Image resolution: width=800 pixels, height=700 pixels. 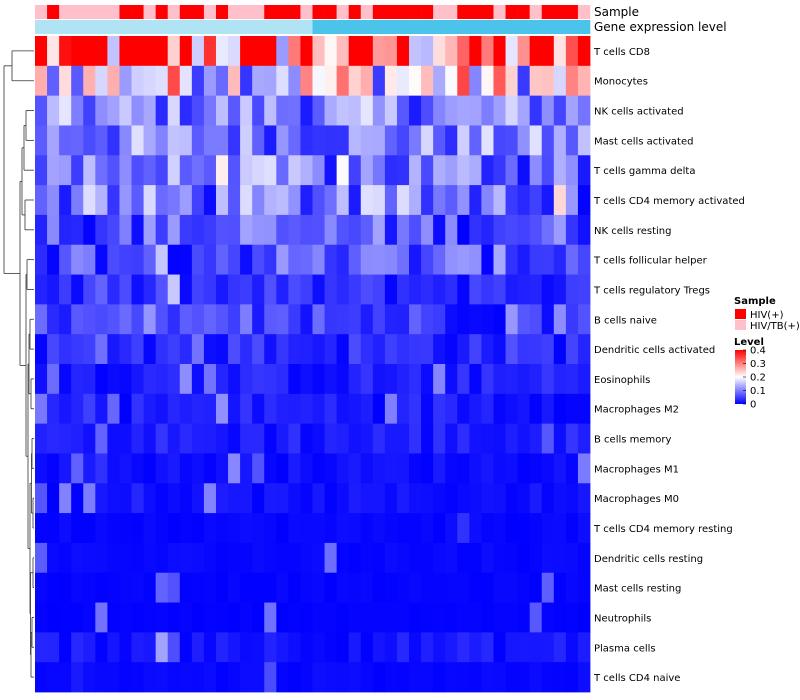 What do you see at coordinates (622, 380) in the screenshot?
I see `row-label-eosinophils: Eosinophils` at bounding box center [622, 380].